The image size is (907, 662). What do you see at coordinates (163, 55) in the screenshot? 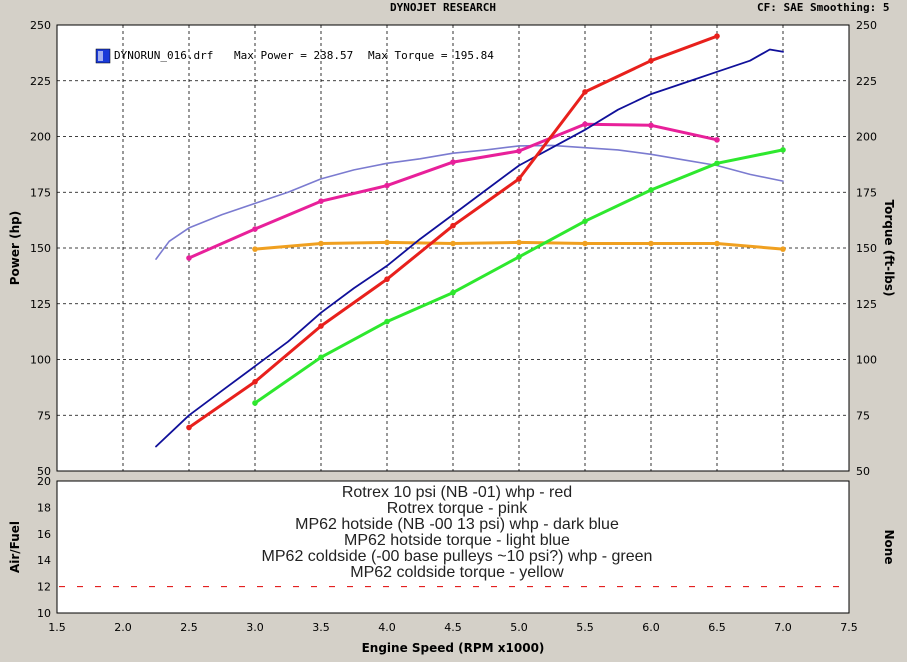
I see `run-legend-file: DYNORUN_016.drf` at bounding box center [163, 55].